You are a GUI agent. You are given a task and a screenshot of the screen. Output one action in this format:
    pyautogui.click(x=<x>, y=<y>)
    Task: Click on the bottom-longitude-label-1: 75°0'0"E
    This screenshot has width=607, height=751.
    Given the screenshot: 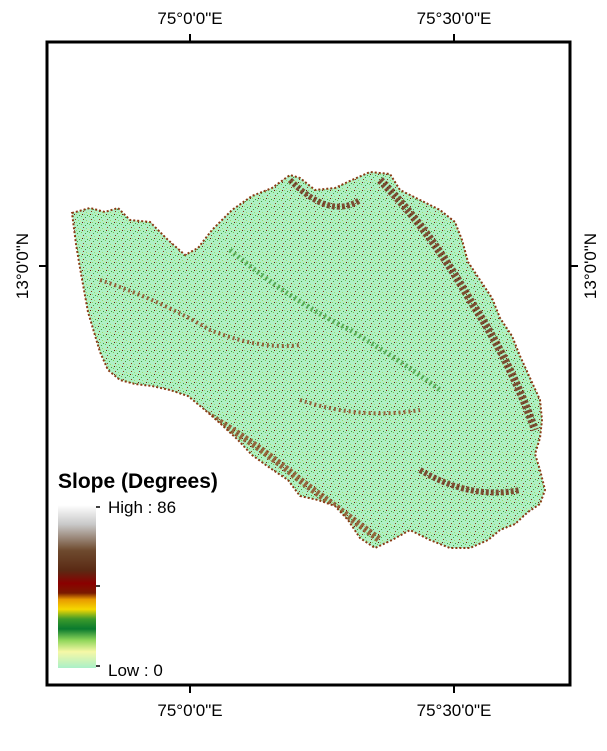 What is the action you would take?
    pyautogui.click(x=189, y=710)
    